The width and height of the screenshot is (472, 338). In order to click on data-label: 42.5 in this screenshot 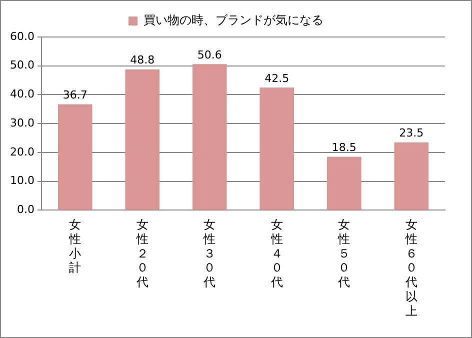, I will do `click(277, 78)`.